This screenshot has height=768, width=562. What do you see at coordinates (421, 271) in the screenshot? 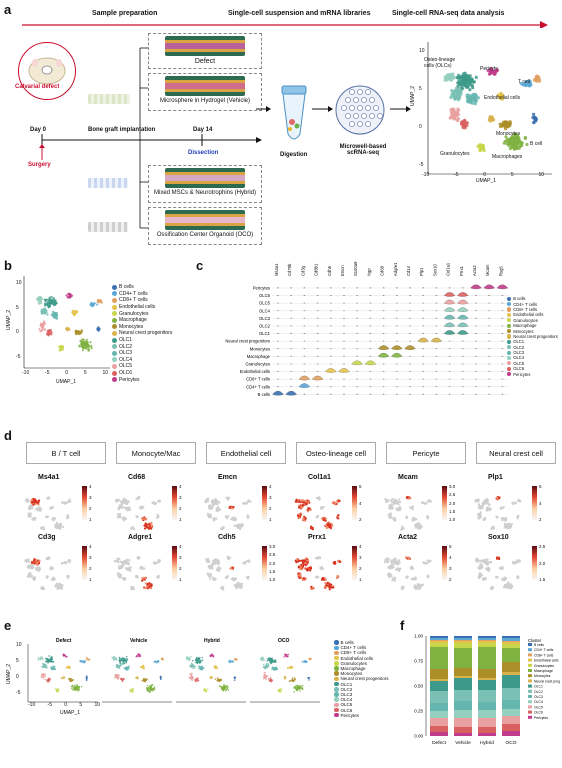
I see `gene-label: Plp1` at bounding box center [421, 271].